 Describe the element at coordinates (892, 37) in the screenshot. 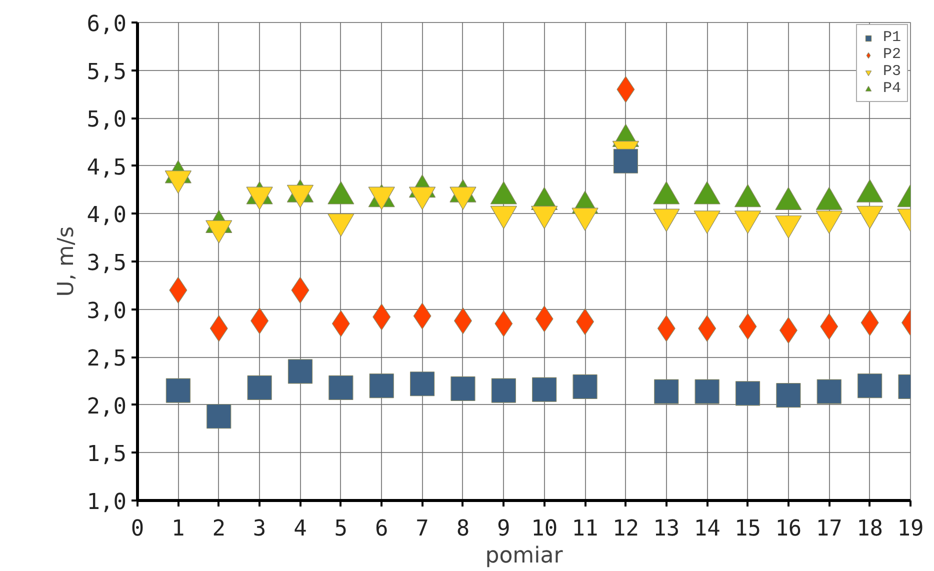

I see `legend-label: P1` at that location.